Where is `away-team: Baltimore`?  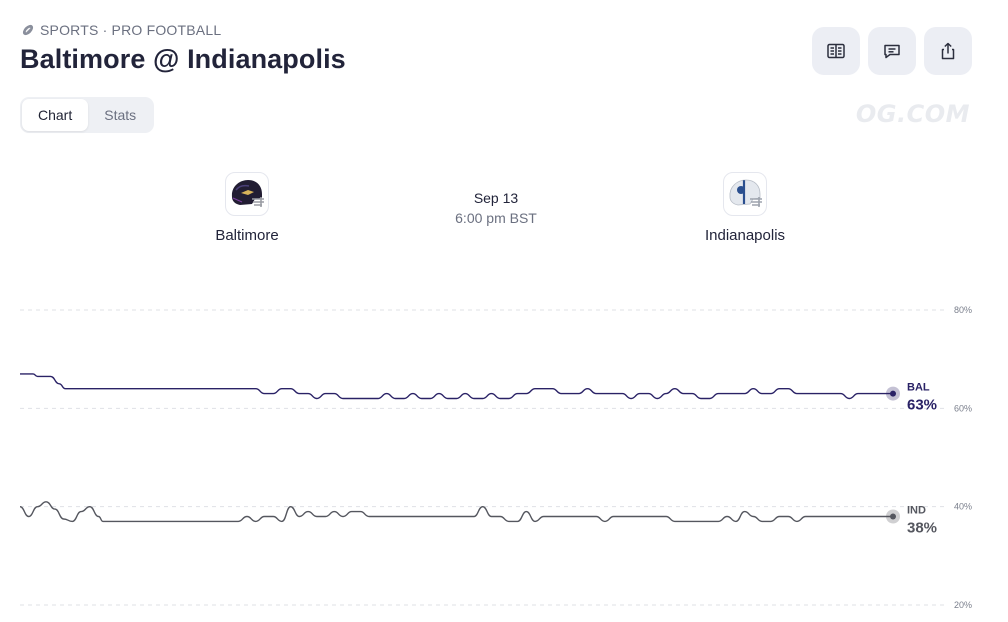 away-team: Baltimore is located at coordinates (247, 208).